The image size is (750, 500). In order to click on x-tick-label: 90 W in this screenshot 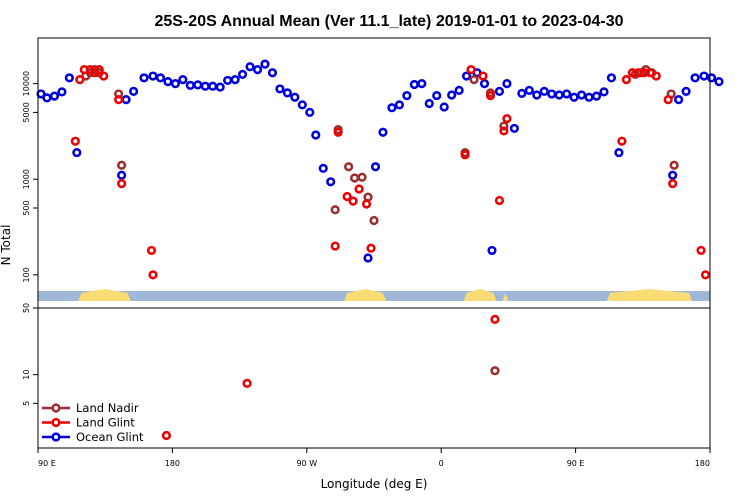, I will do `click(306, 463)`.